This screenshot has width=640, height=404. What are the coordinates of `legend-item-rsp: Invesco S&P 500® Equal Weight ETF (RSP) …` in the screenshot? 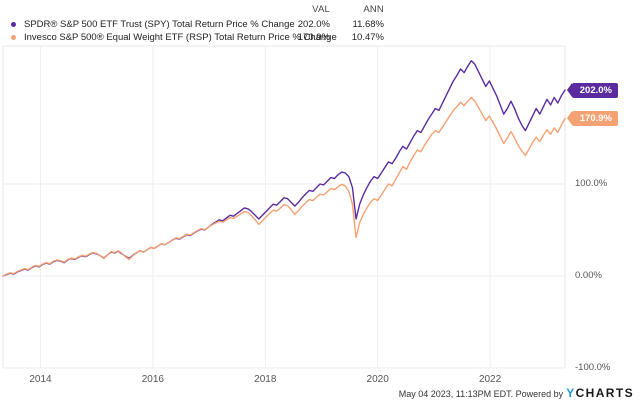 It's located at (200, 37).